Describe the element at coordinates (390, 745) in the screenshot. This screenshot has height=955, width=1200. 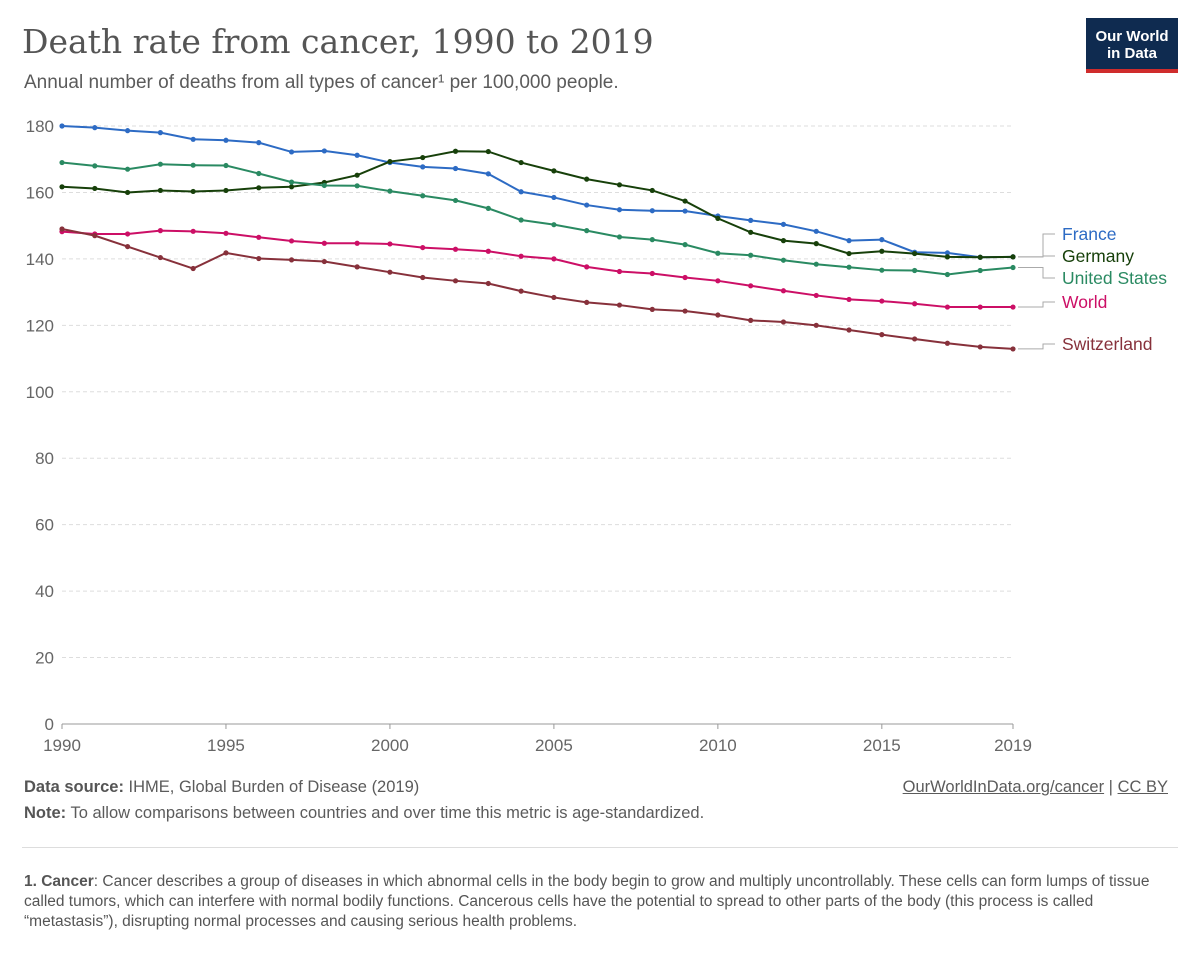
I see `x-tick-label: 2000` at that location.